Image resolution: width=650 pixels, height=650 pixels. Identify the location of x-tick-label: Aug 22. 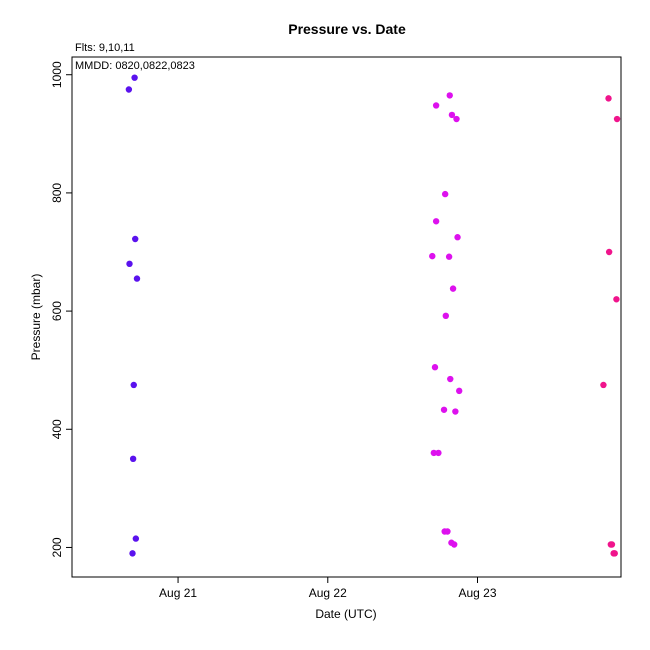
(328, 593).